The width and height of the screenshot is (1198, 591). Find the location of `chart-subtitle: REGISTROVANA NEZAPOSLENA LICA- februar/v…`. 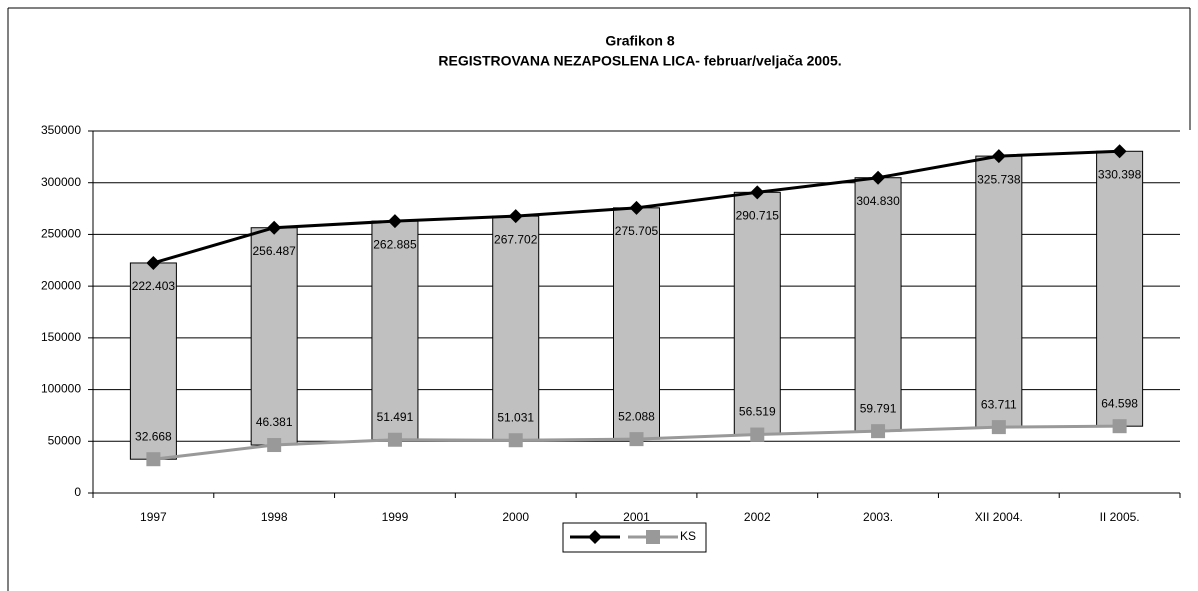

chart-subtitle: REGISTROVANA NEZAPOSLENA LICA- februar/v… is located at coordinates (639, 61).